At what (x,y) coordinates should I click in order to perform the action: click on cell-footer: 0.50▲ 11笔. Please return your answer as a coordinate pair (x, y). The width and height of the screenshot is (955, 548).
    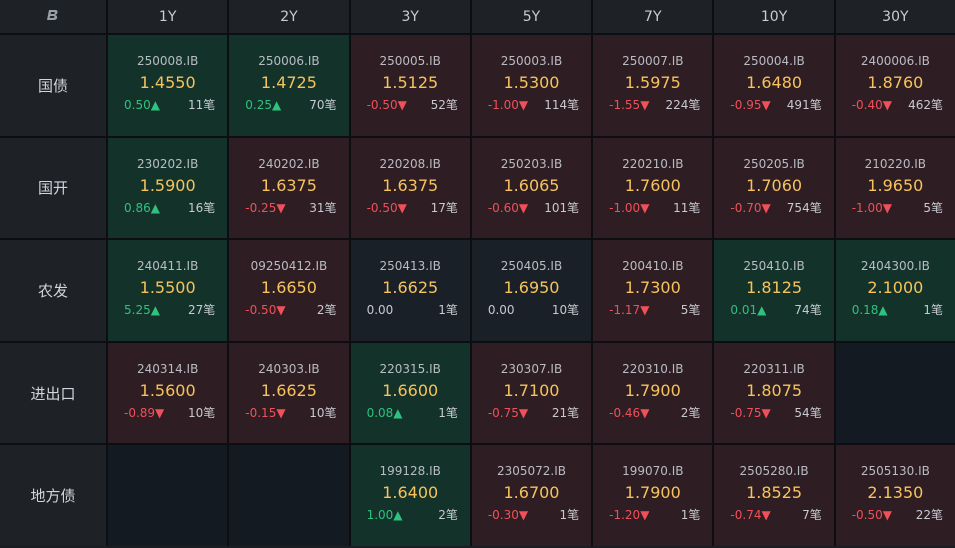
    Looking at the image, I should click on (167, 105).